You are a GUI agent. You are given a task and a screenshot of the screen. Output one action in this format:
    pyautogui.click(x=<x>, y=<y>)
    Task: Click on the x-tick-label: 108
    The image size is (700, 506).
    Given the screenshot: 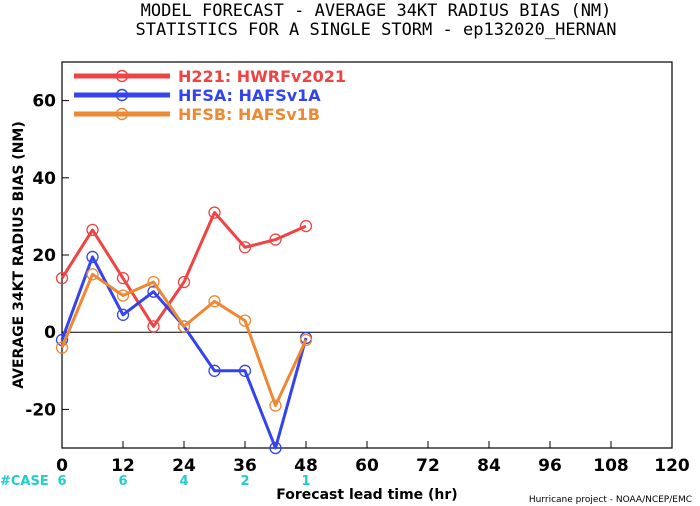 What is the action you would take?
    pyautogui.click(x=611, y=466)
    